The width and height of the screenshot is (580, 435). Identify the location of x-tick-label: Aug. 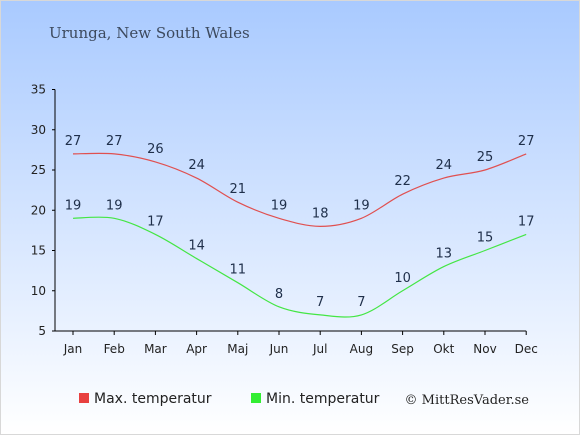
(361, 349).